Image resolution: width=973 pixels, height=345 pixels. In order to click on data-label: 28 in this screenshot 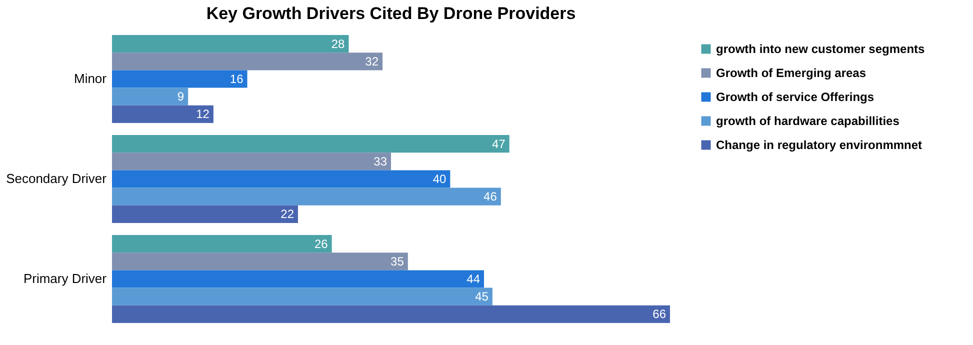, I will do `click(338, 43)`.